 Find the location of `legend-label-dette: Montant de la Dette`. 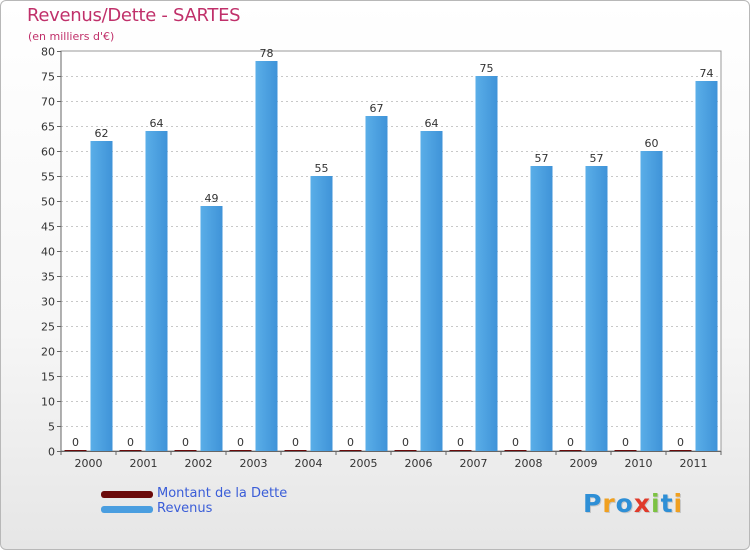

legend-label-dette: Montant de la Dette is located at coordinates (222, 493).